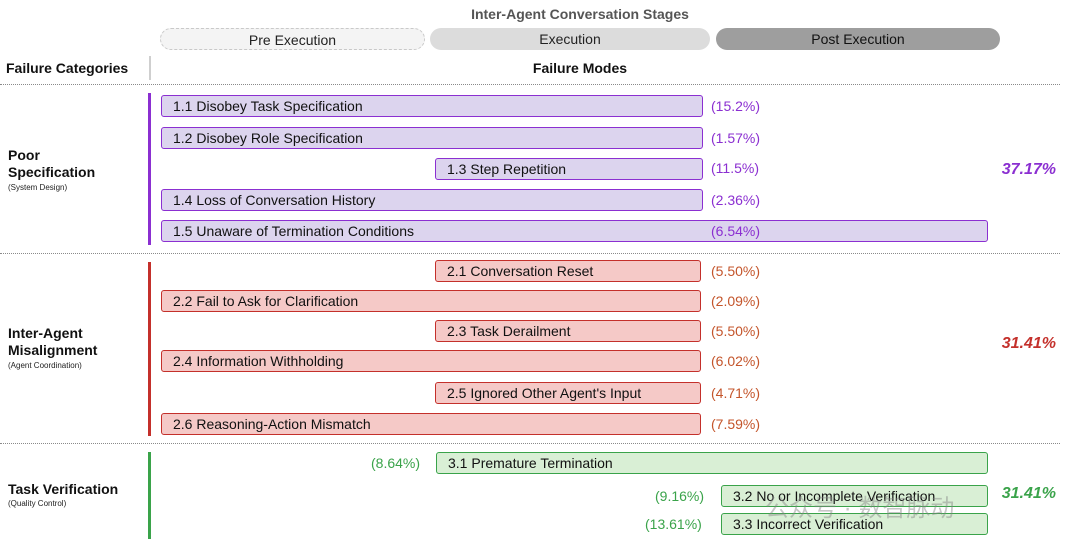  What do you see at coordinates (736, 361) in the screenshot?
I see `failure-mode-2-4-pct: (6.02%)` at bounding box center [736, 361].